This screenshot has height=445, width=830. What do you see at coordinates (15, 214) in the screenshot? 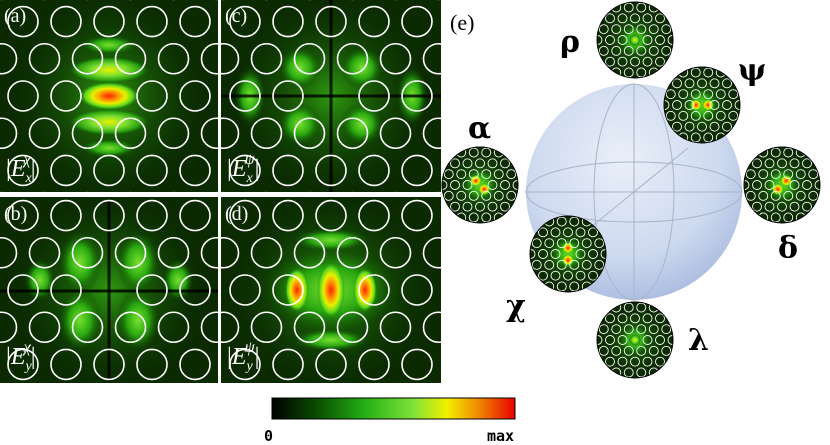
I see `panel-b-label: (b)` at bounding box center [15, 214].